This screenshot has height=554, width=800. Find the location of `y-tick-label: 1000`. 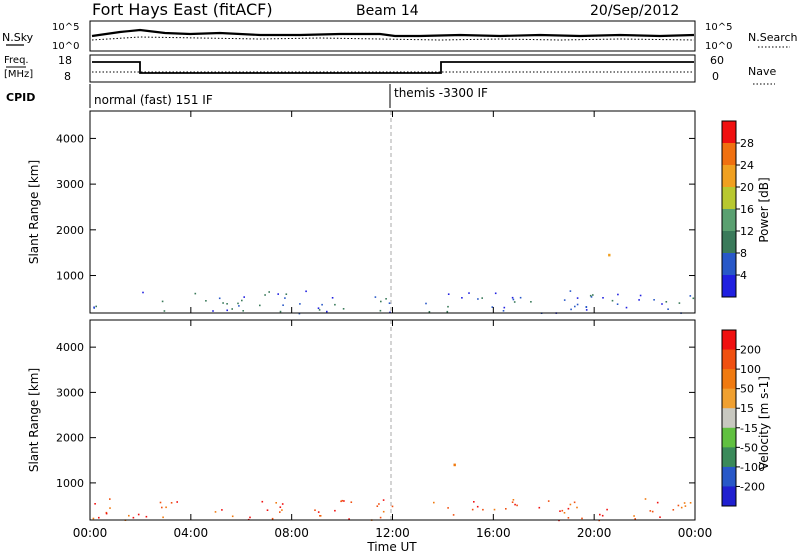

y-tick-label: 1000 is located at coordinates (70, 483).